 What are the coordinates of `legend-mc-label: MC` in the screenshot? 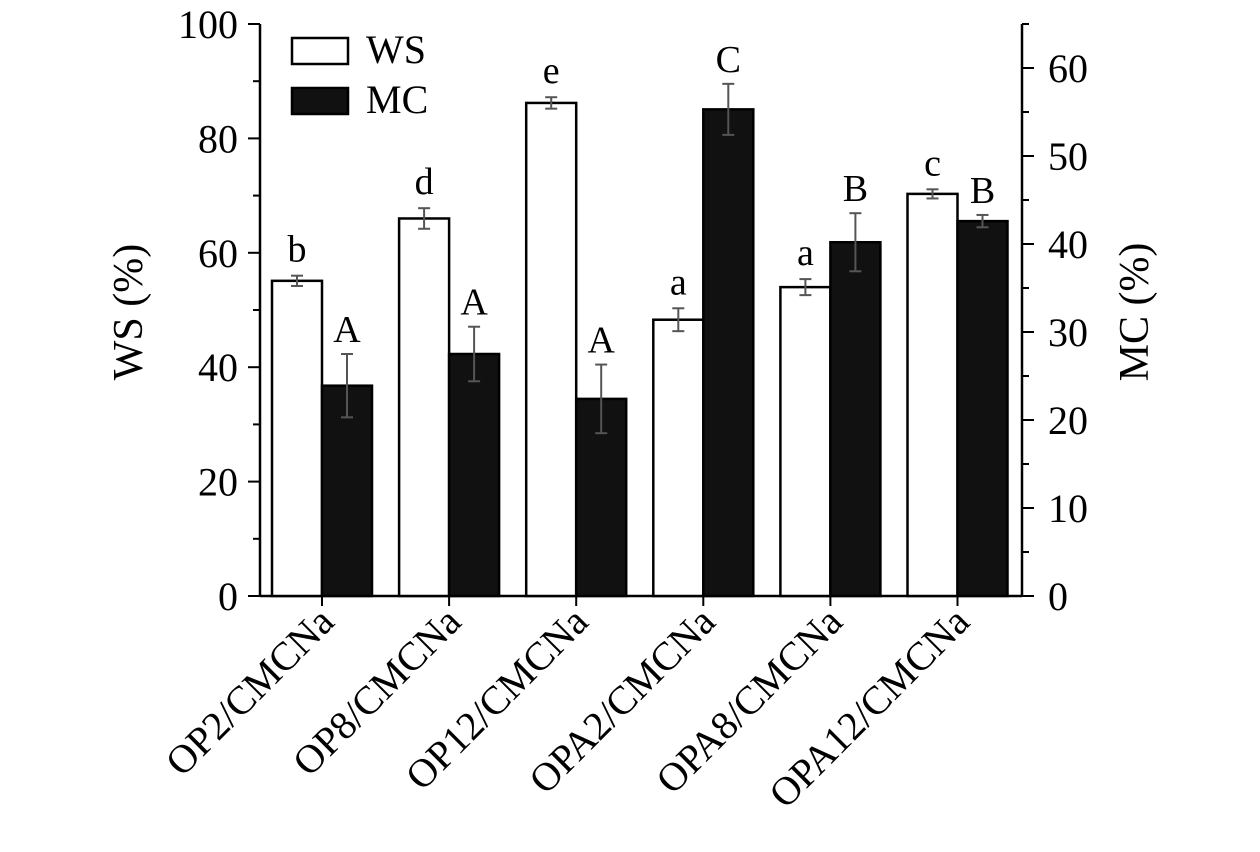 It's located at (397, 99).